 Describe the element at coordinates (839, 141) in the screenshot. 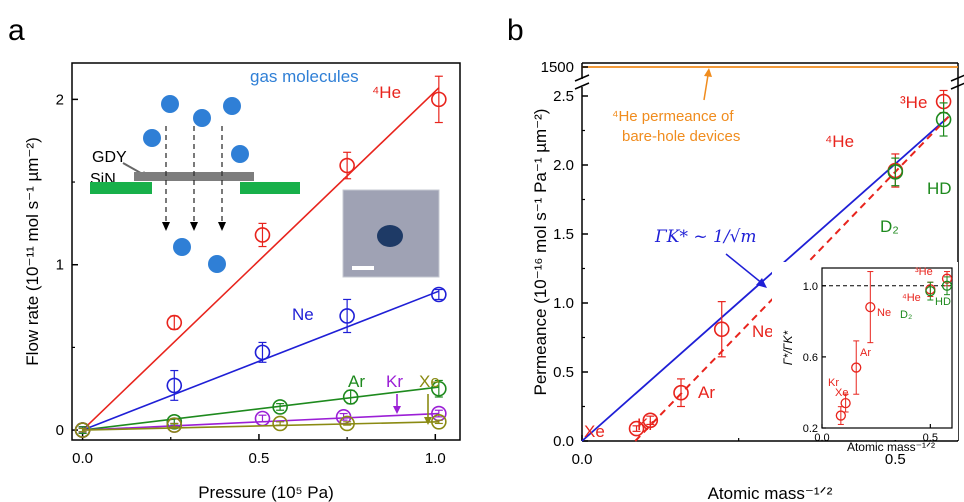

I see `point-label-he4: ⁴He` at that location.